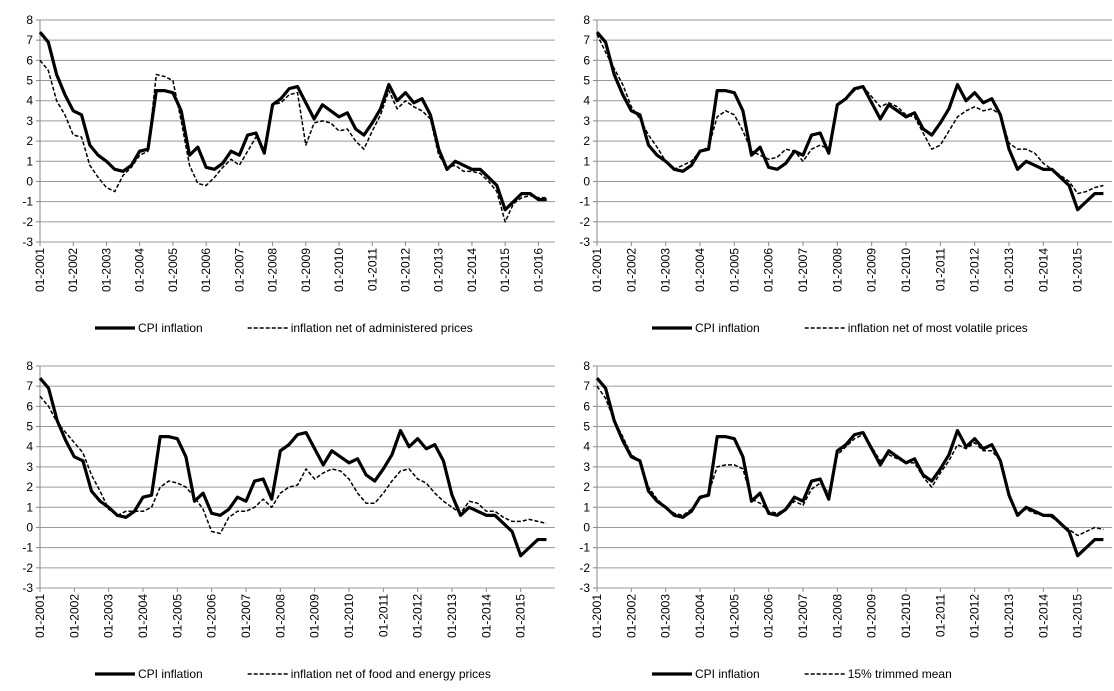 Image resolution: width=1114 pixels, height=691 pixels. I want to click on legend-label: inflation net of administered prices, so click(382, 328).